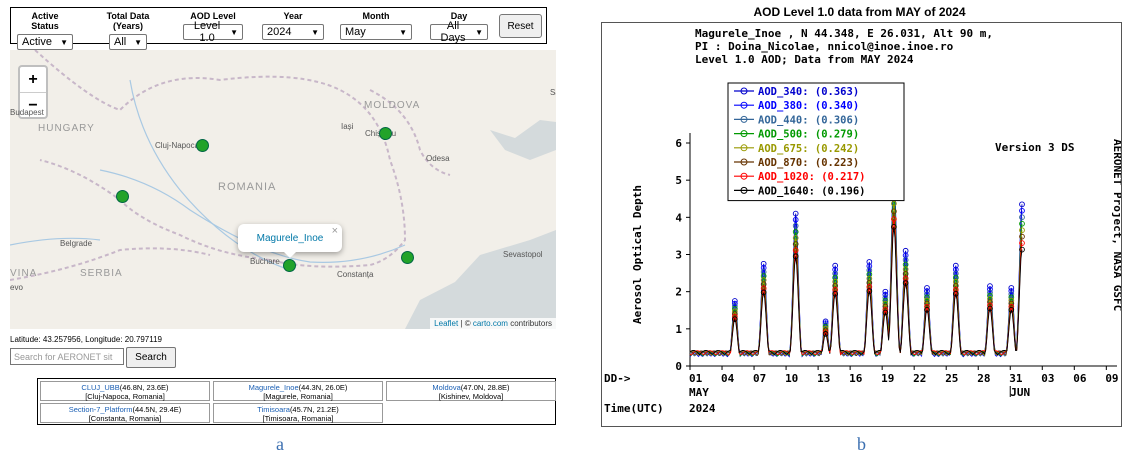  I want to click on month-may-label: MAY, so click(699, 392).